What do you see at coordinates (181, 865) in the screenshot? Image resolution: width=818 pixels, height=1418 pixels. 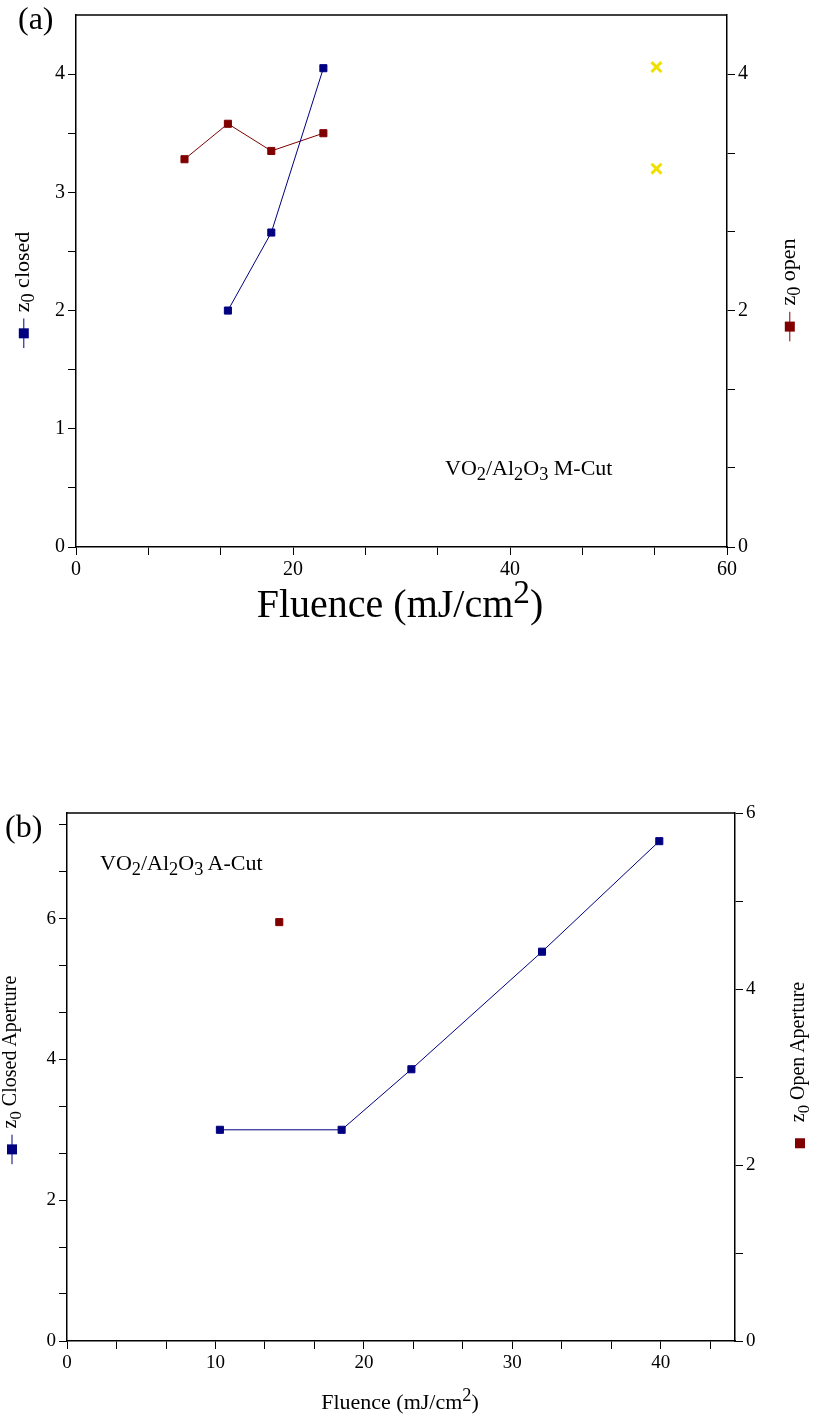 I see `annotation: VO$_{2}$/Al$_{2}$O$_{3}$ A-Cut` at bounding box center [181, 865].